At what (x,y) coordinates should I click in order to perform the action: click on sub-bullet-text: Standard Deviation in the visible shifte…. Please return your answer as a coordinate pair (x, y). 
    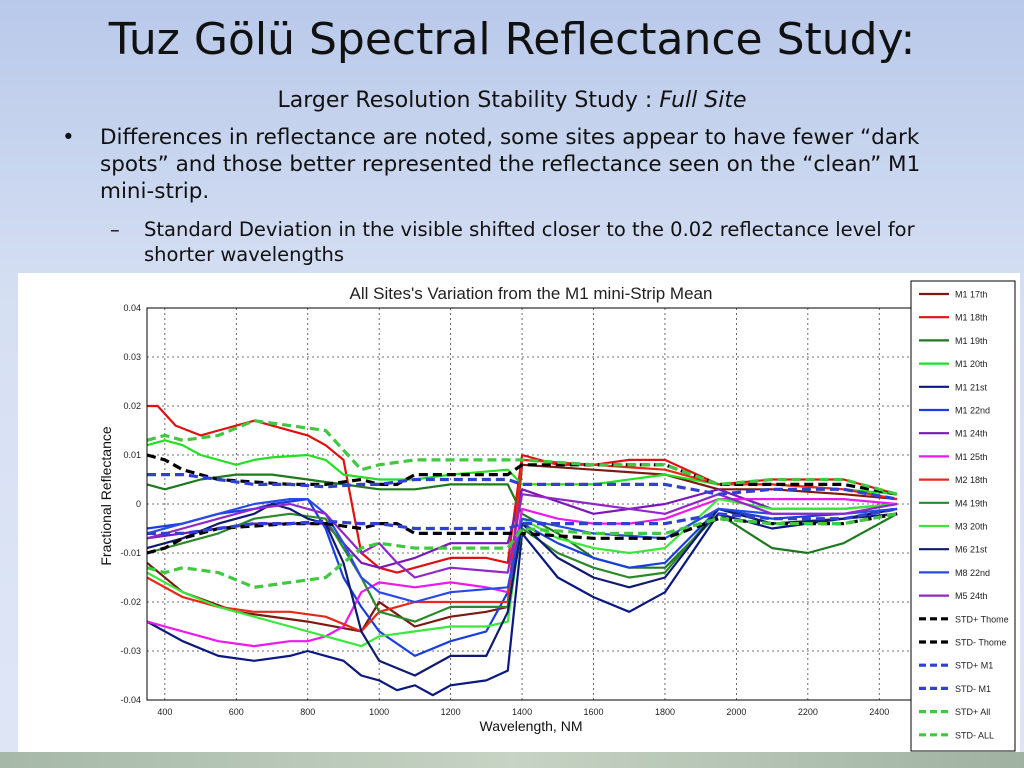
    Looking at the image, I should click on (529, 242).